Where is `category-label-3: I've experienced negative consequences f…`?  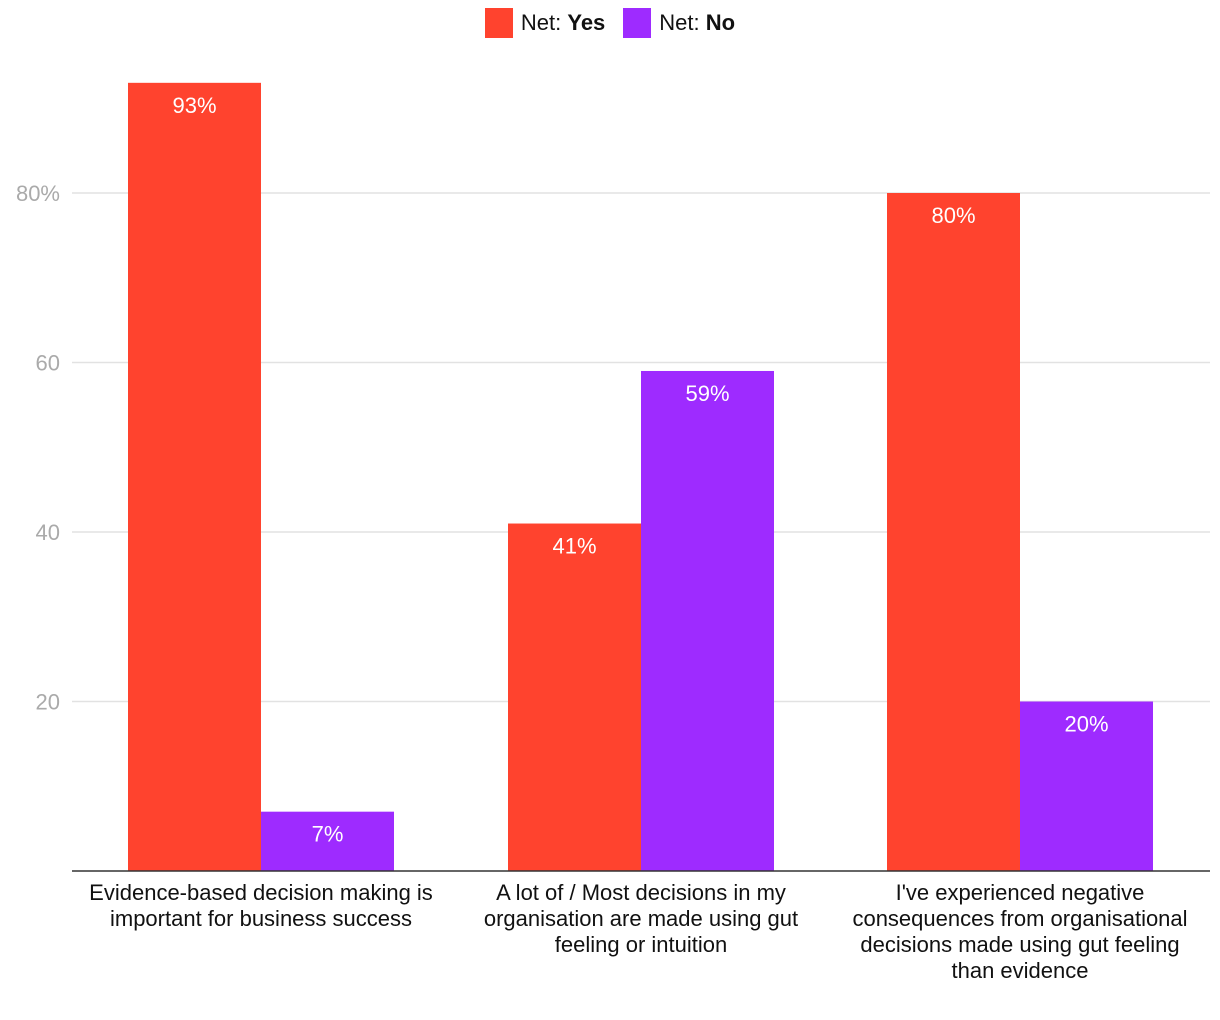
category-label-3: I've experienced negative consequences f… is located at coordinates (1020, 931).